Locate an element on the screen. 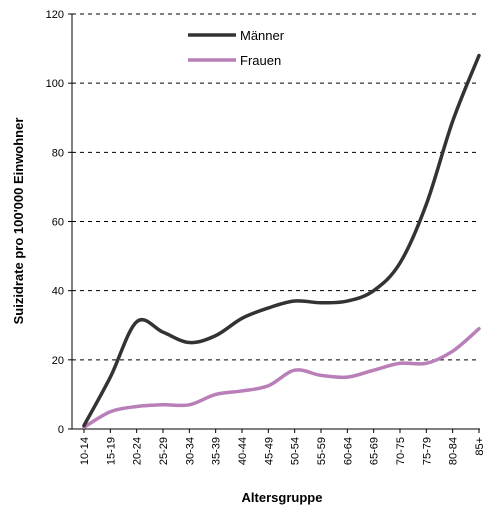 The image size is (486, 512). legend: Männer Frauen is located at coordinates (236, 48).